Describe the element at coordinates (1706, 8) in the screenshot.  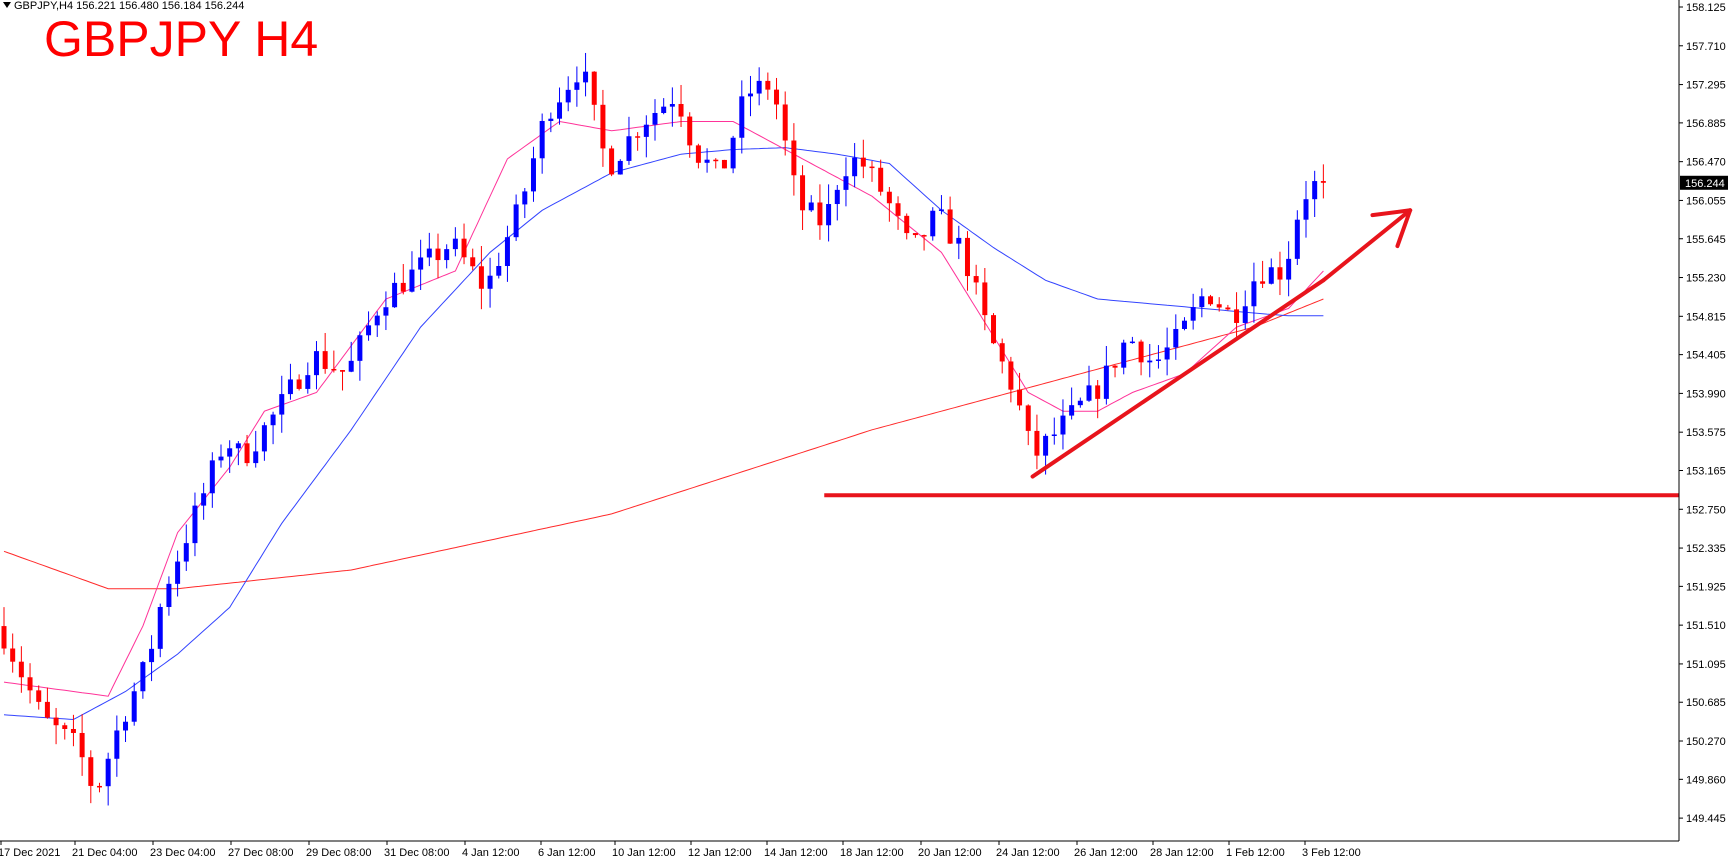
I see `y-tick-label: 158.125` at that location.